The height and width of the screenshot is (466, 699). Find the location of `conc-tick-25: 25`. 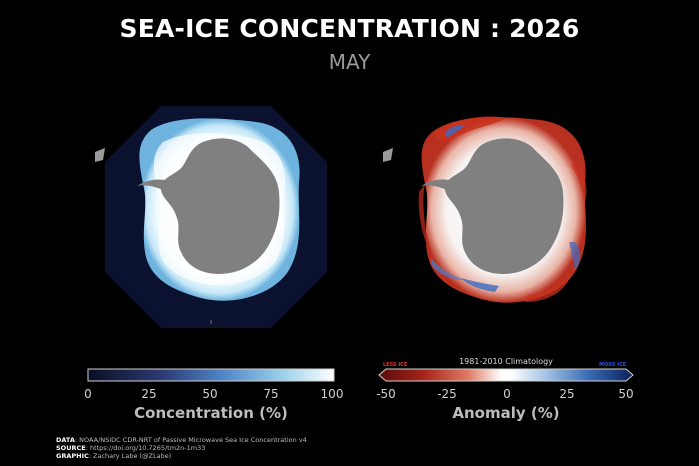

conc-tick-25: 25 is located at coordinates (149, 394).